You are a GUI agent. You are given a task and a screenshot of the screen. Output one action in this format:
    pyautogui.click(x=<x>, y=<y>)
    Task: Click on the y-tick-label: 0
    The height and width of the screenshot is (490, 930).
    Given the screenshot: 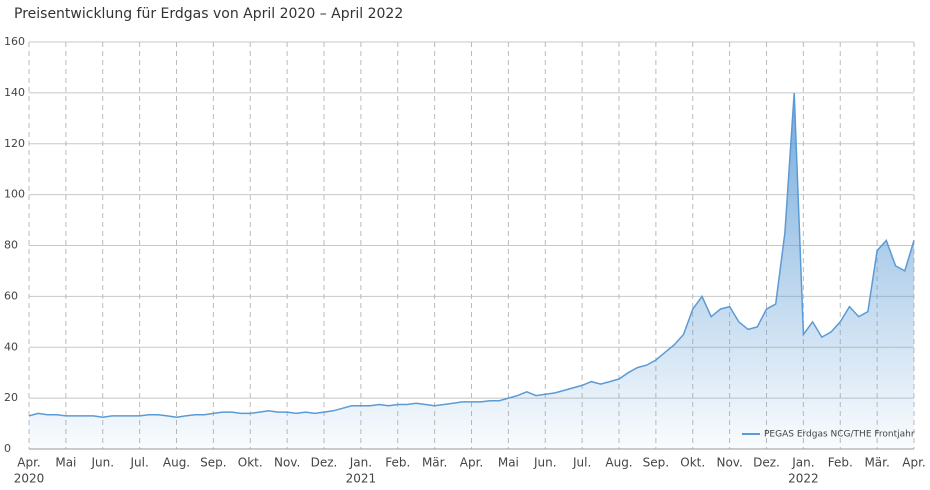 What is the action you would take?
    pyautogui.click(x=7, y=448)
    